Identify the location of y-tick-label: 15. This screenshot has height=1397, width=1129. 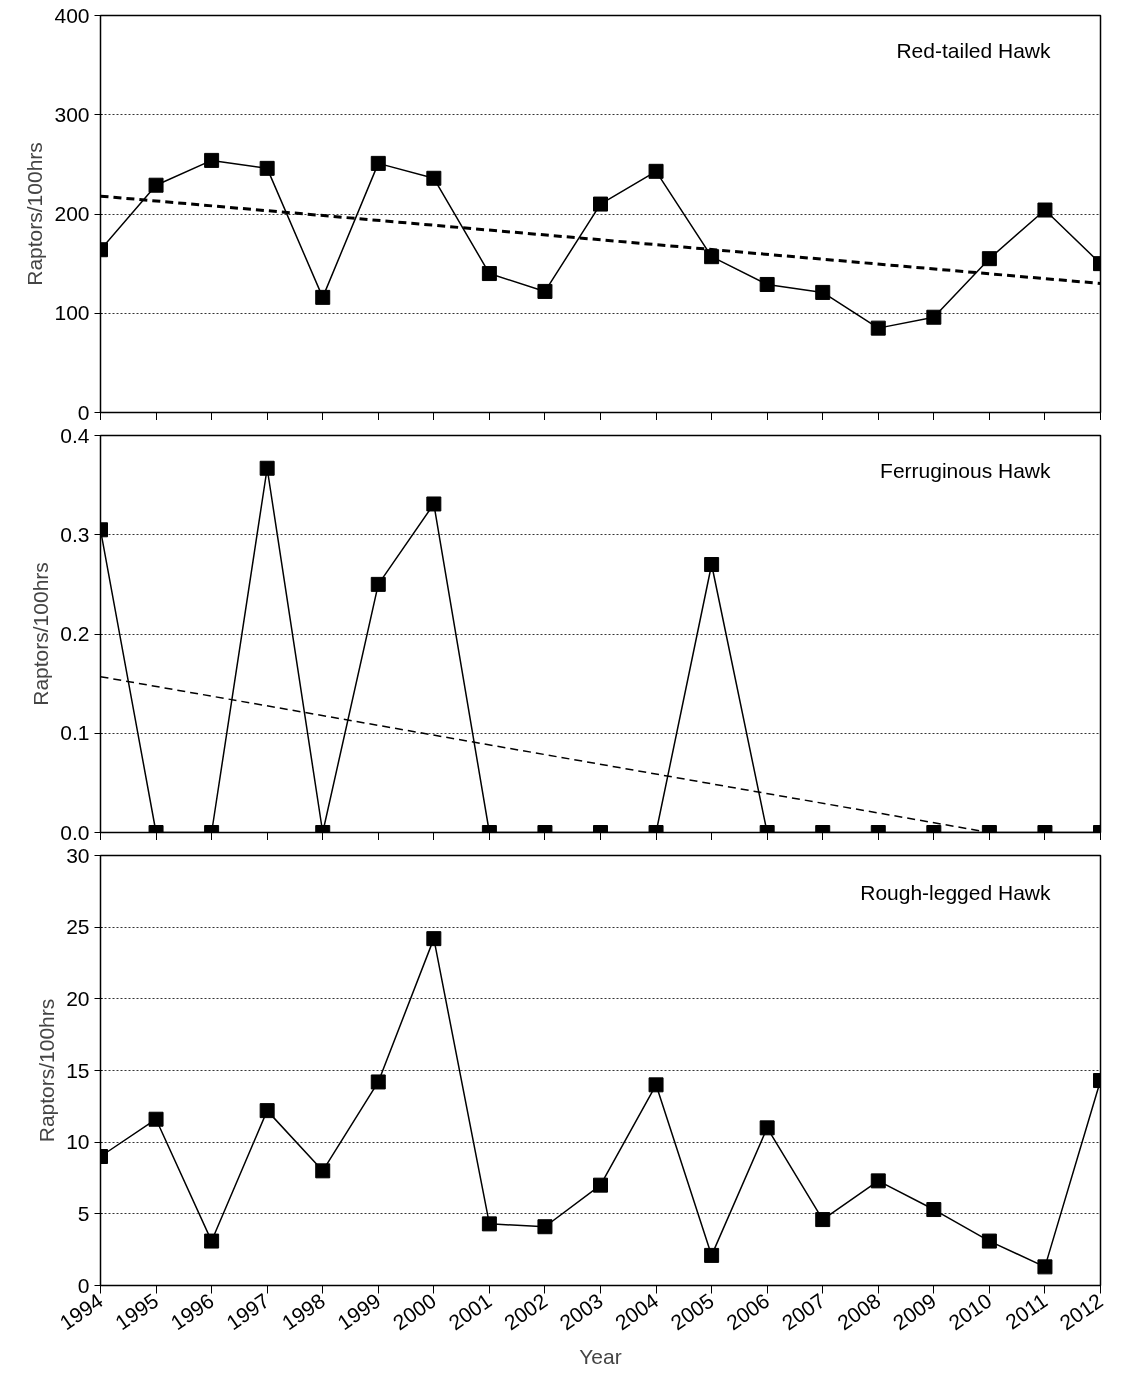
(78, 1070).